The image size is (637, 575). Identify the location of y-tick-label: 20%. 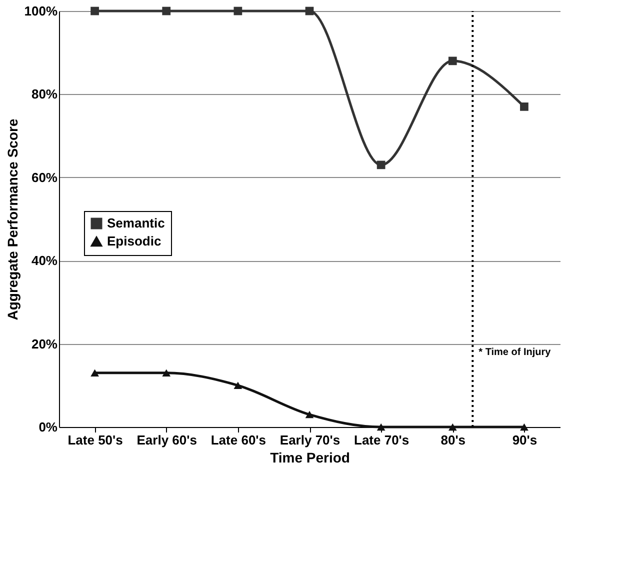
(44, 344).